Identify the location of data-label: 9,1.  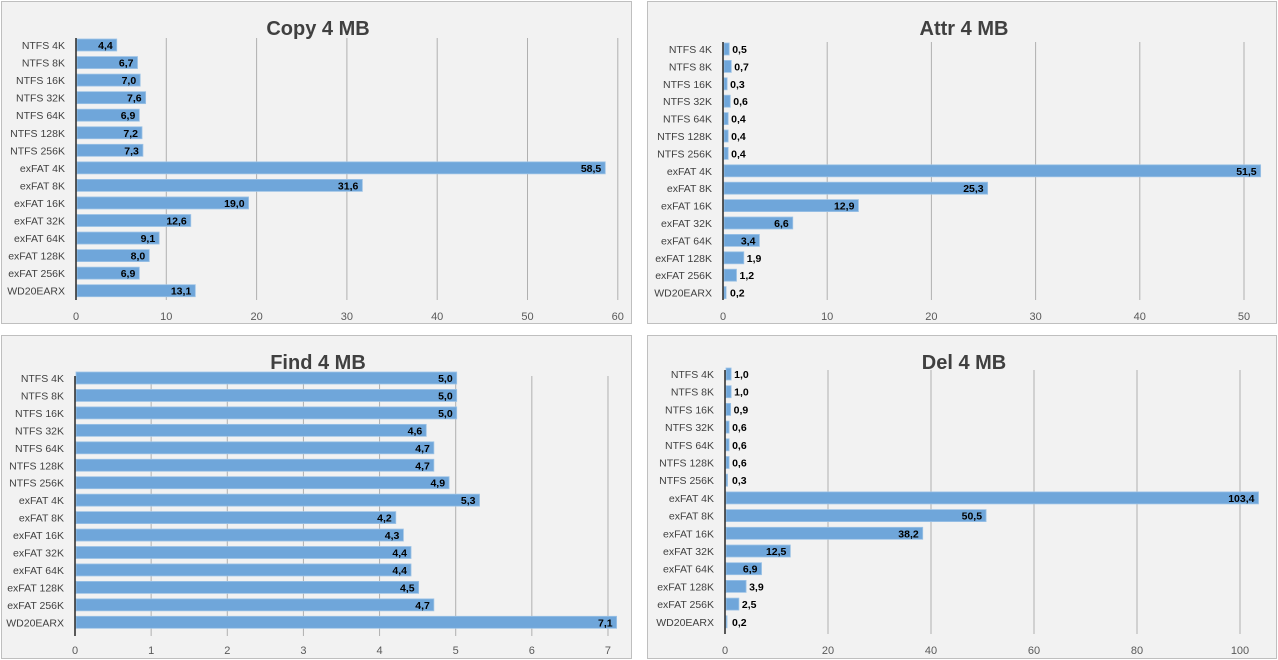
(148, 239).